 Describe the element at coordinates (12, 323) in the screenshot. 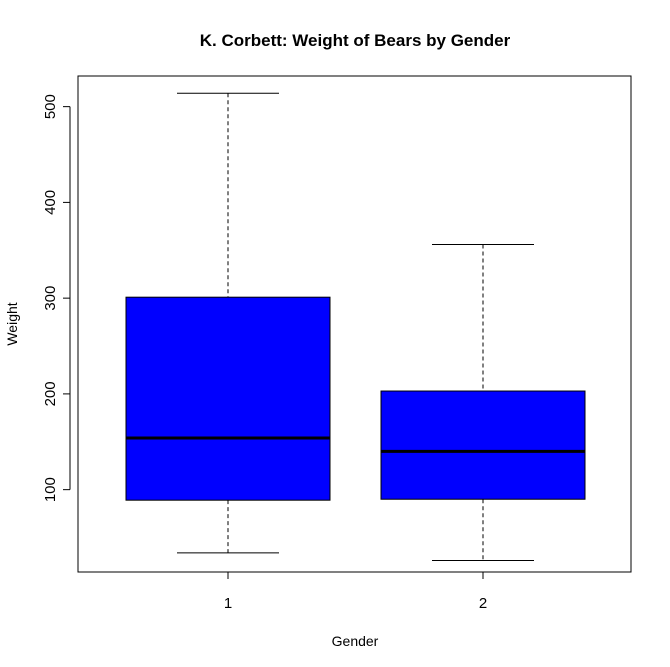

I see `y-axis-label: Weight` at that location.